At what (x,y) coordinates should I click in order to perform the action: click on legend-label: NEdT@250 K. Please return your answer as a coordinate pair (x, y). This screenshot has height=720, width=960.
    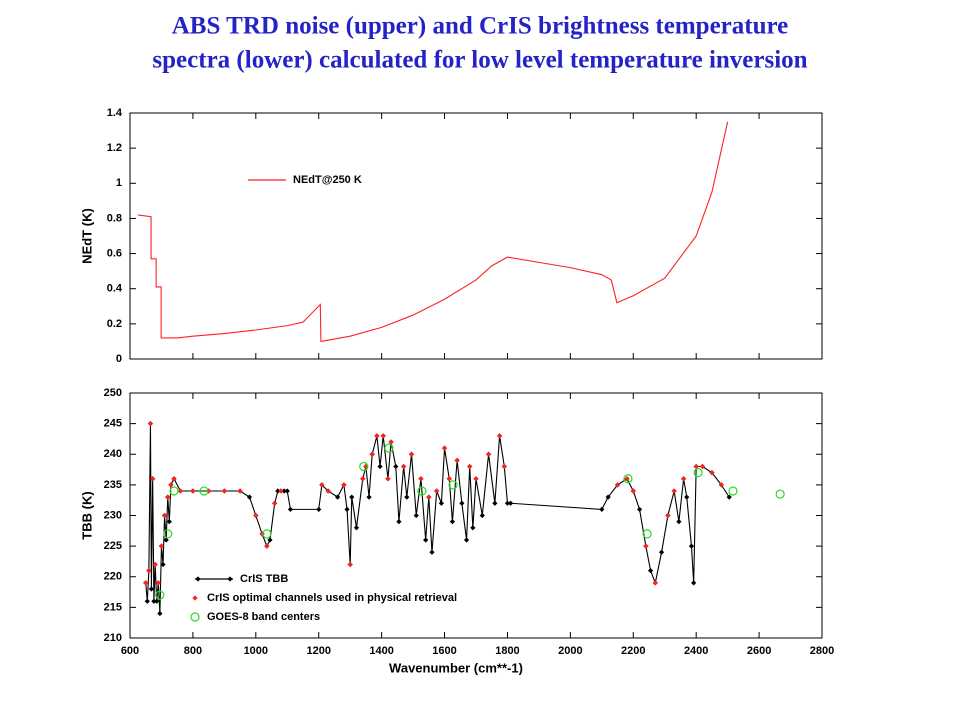
    Looking at the image, I should click on (327, 180).